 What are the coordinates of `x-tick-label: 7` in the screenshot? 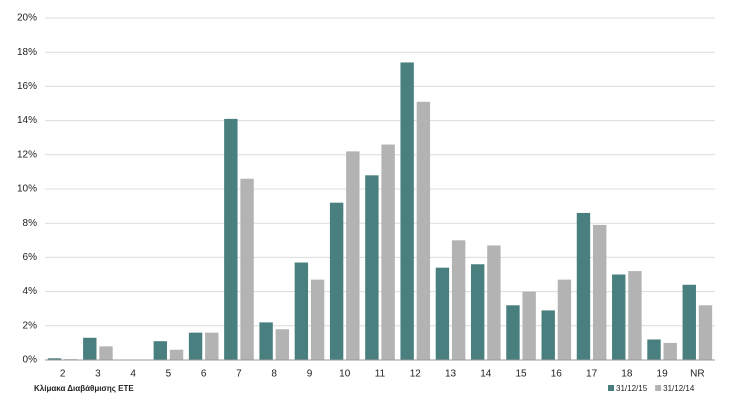 It's located at (239, 374).